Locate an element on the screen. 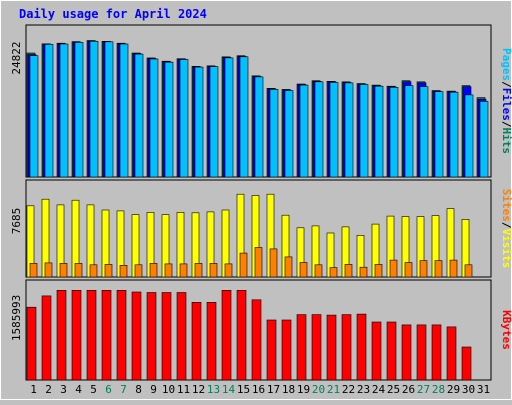  x-tick-label-day-8: 8 is located at coordinates (138, 389).